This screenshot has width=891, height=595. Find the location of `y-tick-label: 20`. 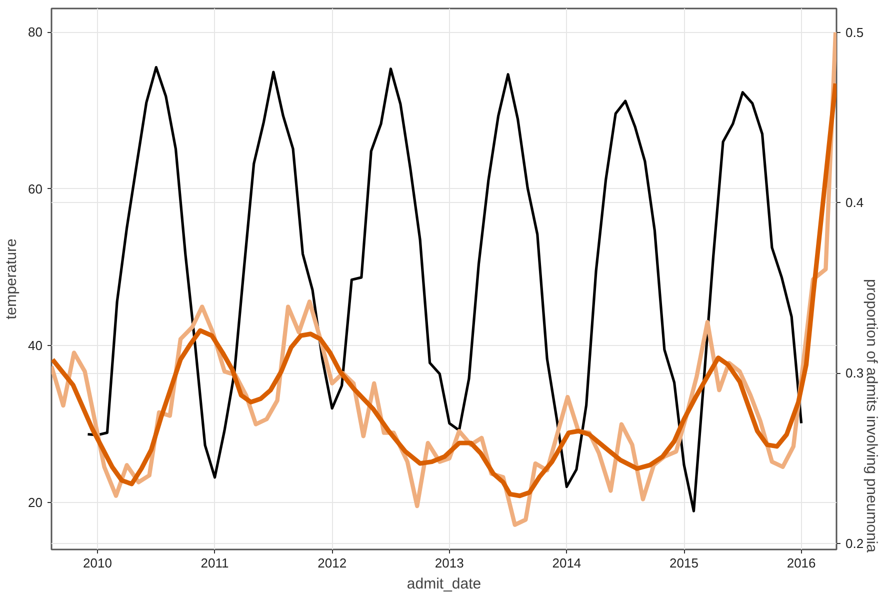

y-tick-label: 20 is located at coordinates (35, 502).